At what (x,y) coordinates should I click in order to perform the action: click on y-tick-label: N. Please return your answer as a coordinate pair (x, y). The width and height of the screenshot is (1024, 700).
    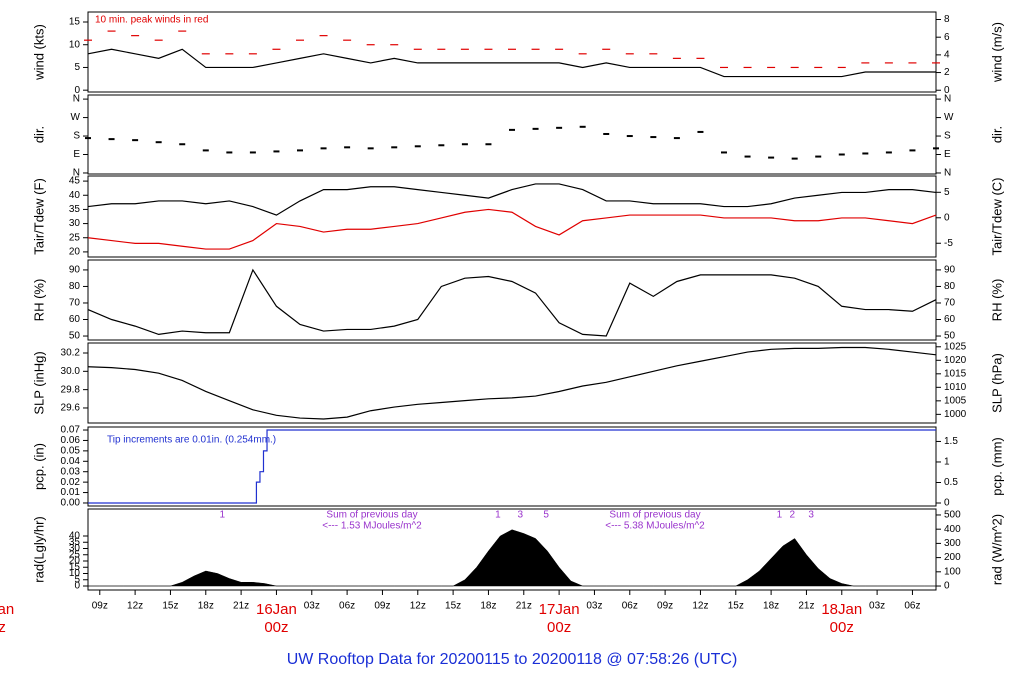
    Looking at the image, I should click on (76, 173).